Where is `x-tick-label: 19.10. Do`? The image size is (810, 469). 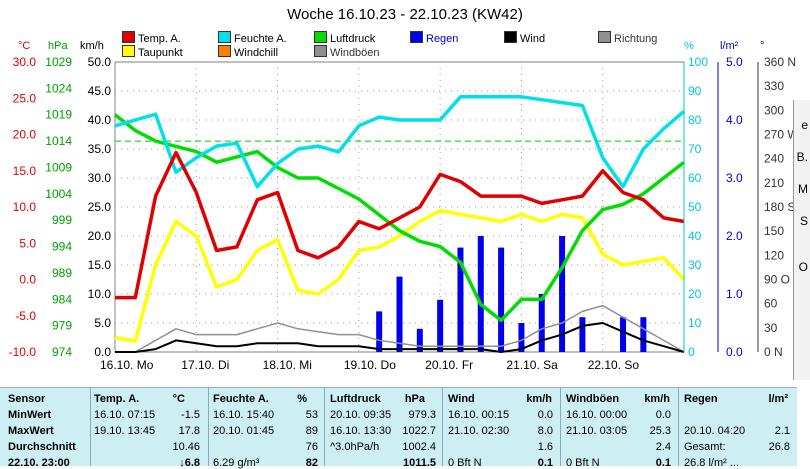 x-tick-label: 19.10. Do is located at coordinates (369, 365).